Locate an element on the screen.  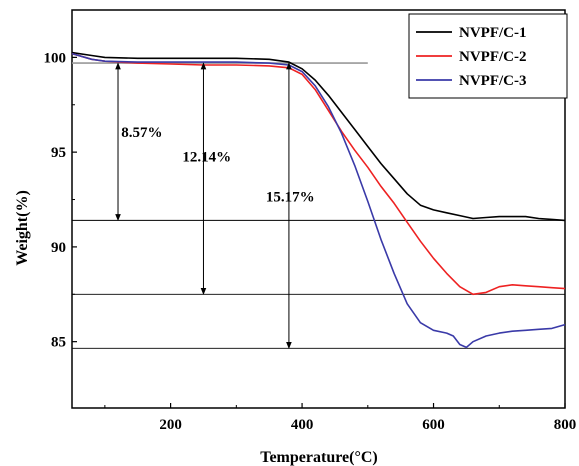
x-tick-label: 800 is located at coordinates (565, 425).